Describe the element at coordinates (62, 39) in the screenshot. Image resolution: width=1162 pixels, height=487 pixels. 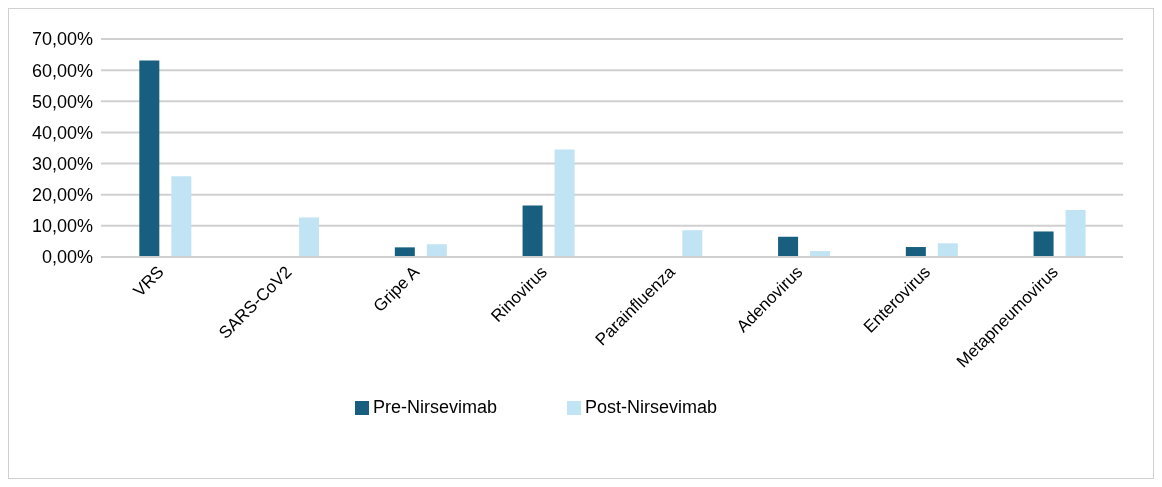
I see `y-tick-label: 70,00%` at that location.